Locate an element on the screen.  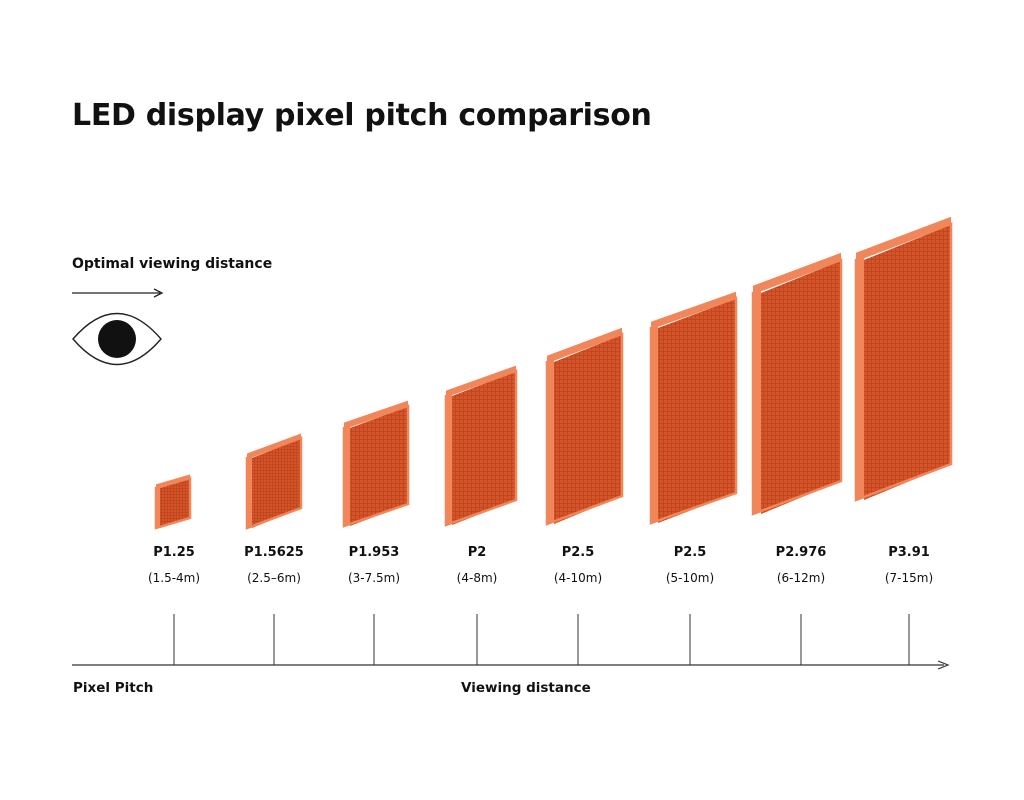
viewing-range-value: (4-10m) is located at coordinates (578, 578).